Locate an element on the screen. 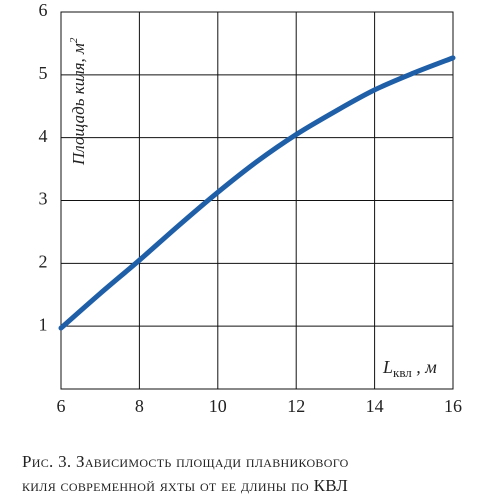  y-tick-label: 1 is located at coordinates (43, 324).